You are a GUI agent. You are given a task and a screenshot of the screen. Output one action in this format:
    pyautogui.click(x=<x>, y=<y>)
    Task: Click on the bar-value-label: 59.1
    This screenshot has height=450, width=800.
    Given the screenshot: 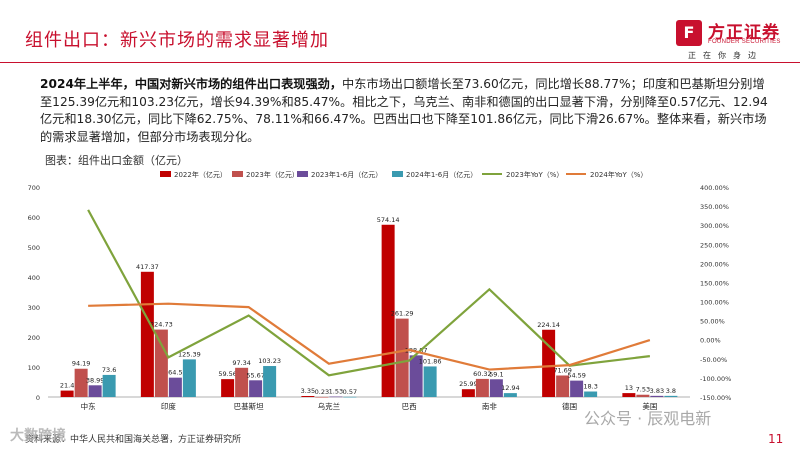 What is the action you would take?
    pyautogui.click(x=496, y=374)
    